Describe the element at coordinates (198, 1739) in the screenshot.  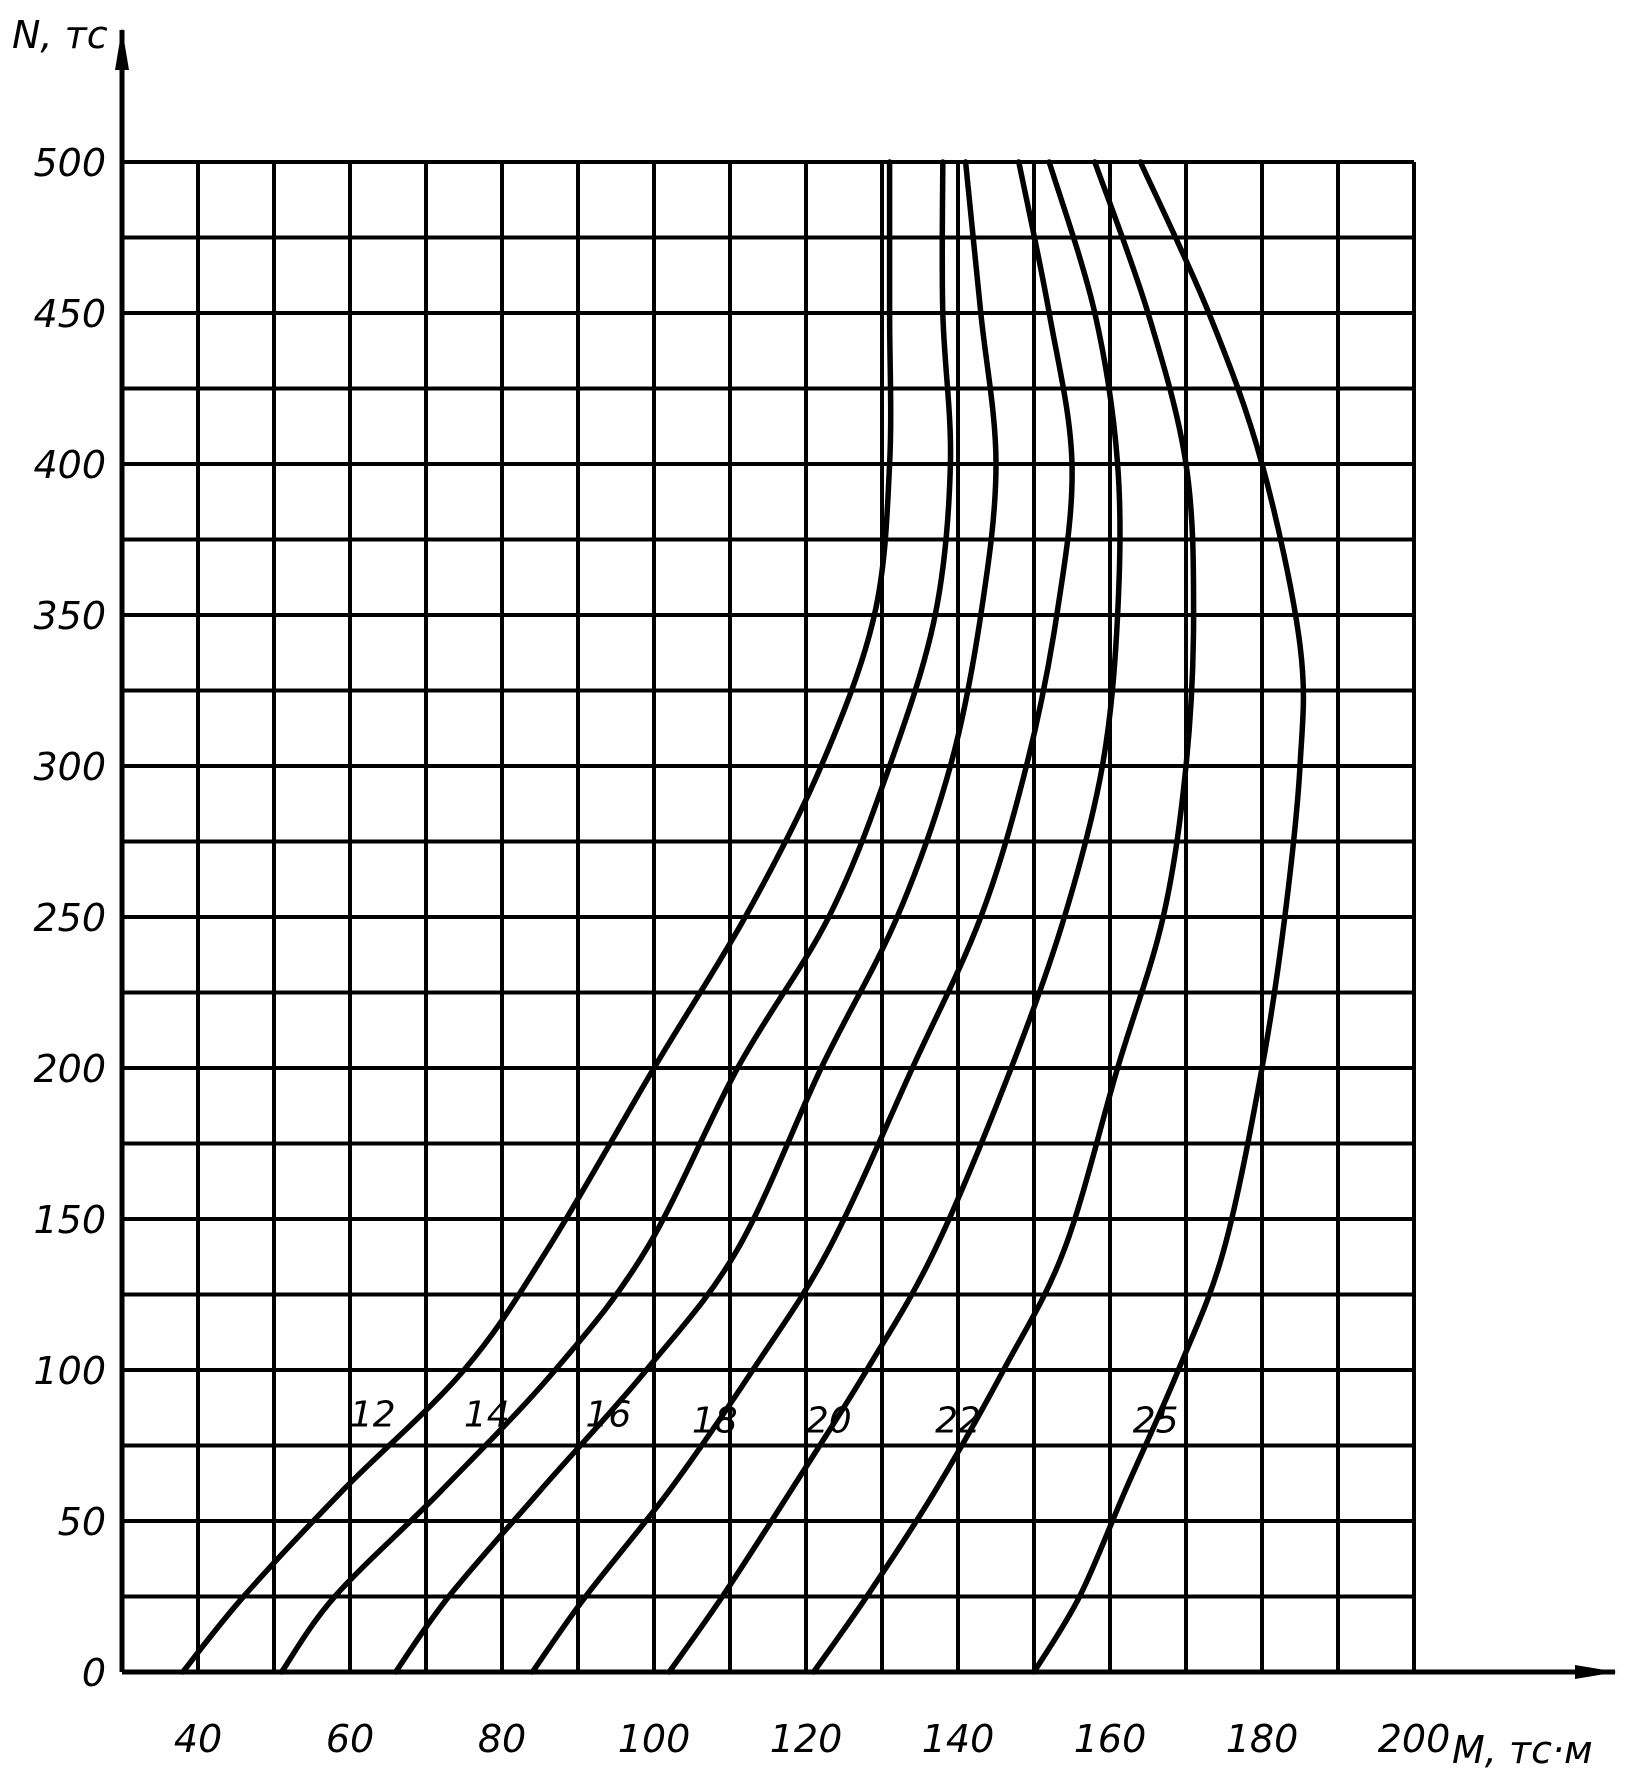
I see `x-tick-label: 40` at that location.